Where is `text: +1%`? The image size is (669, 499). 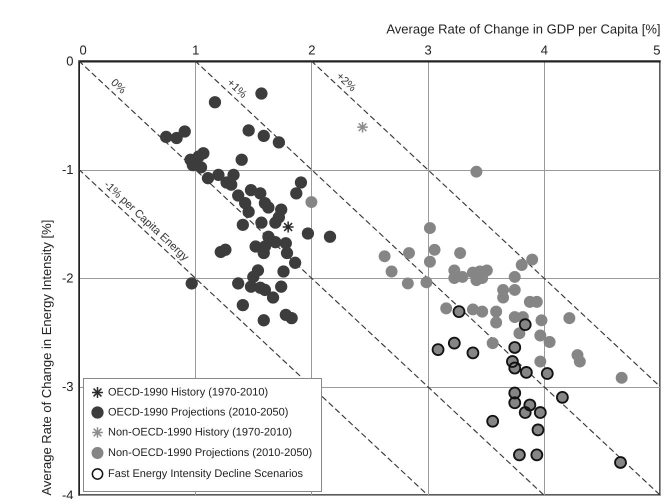
text: +1% is located at coordinates (237, 88).